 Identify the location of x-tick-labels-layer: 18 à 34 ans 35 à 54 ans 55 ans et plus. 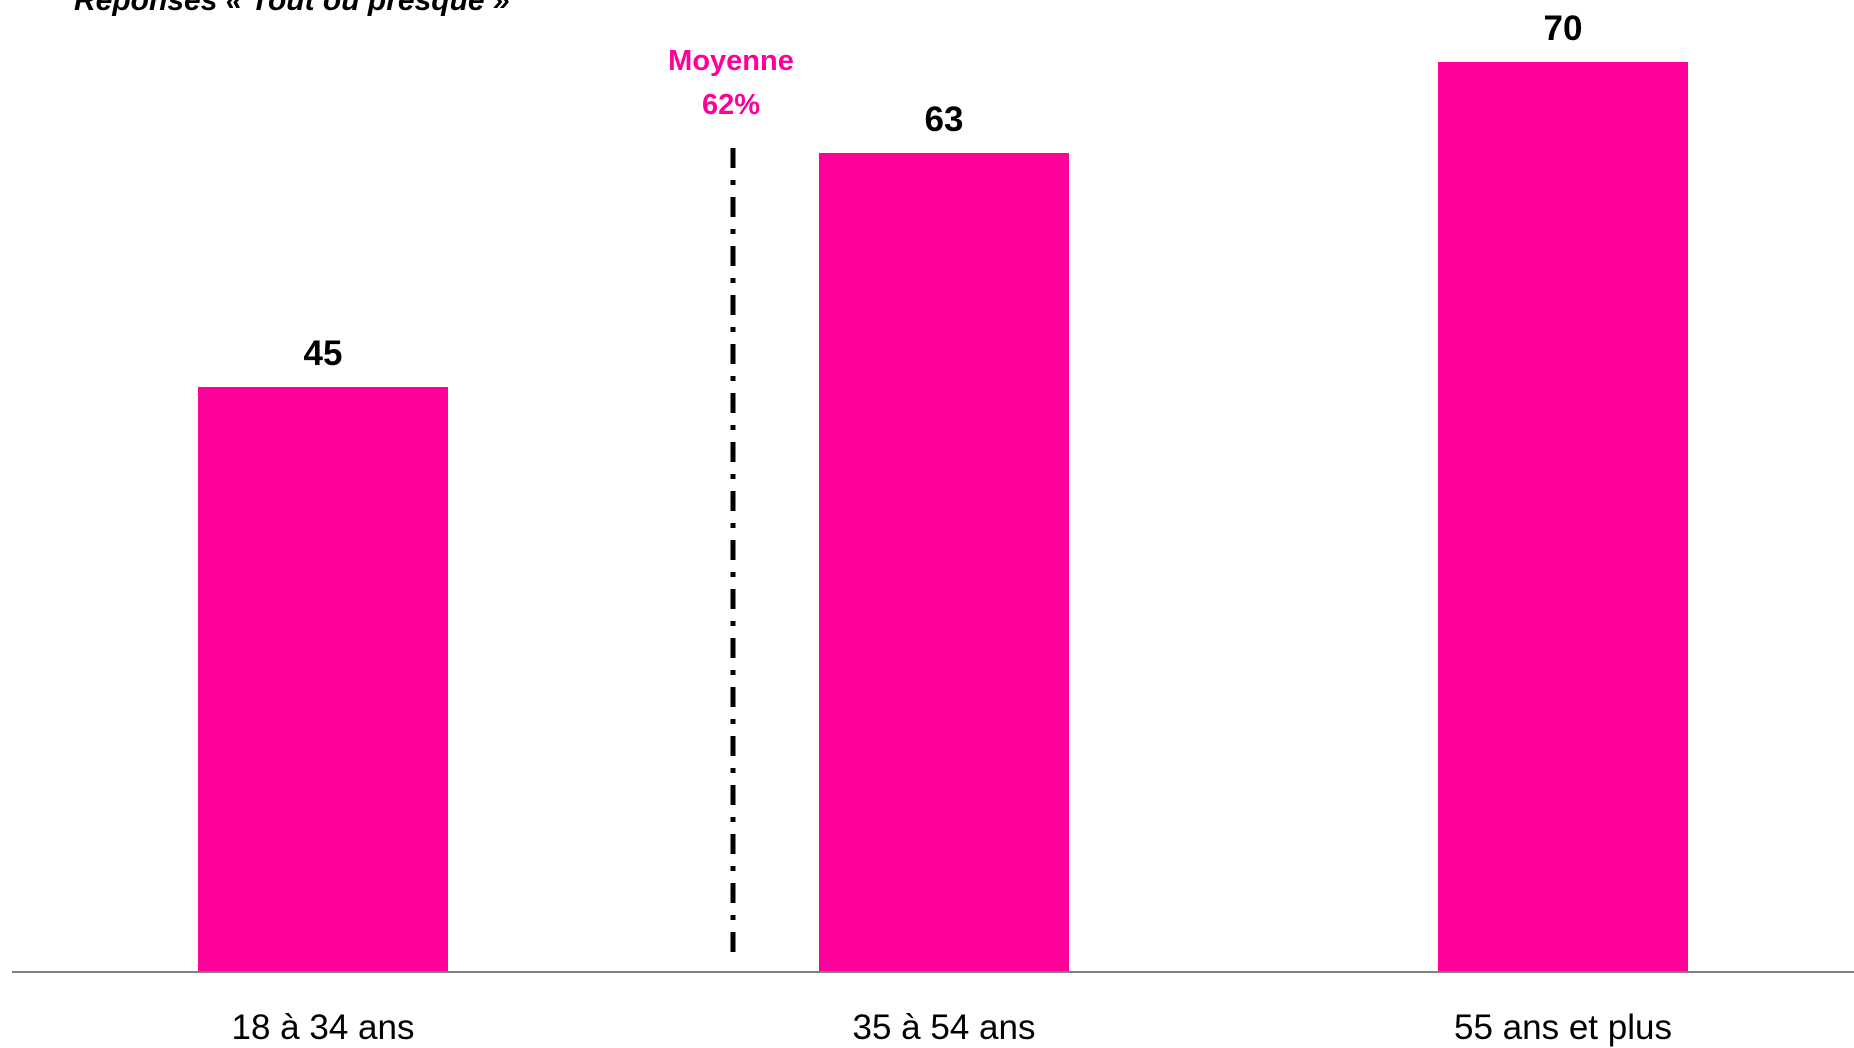
(952, 1027).